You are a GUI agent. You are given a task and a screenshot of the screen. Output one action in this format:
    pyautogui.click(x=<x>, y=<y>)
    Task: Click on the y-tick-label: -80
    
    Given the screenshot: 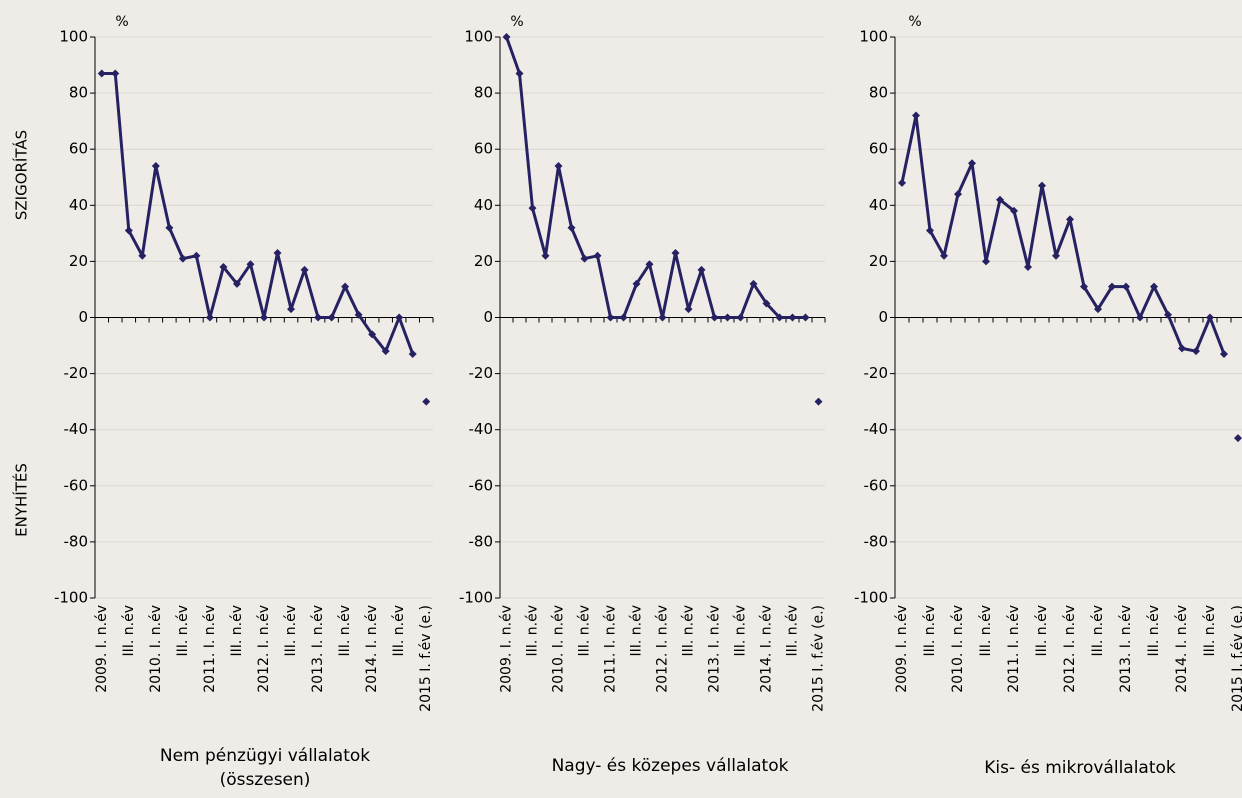 What is the action you would take?
    pyautogui.click(x=76, y=541)
    